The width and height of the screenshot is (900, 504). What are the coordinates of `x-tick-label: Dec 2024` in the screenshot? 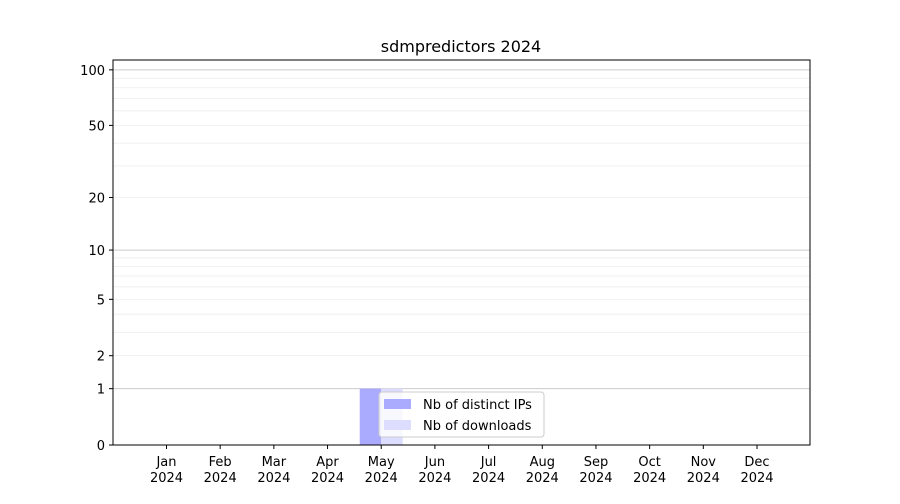 It's located at (756, 470).